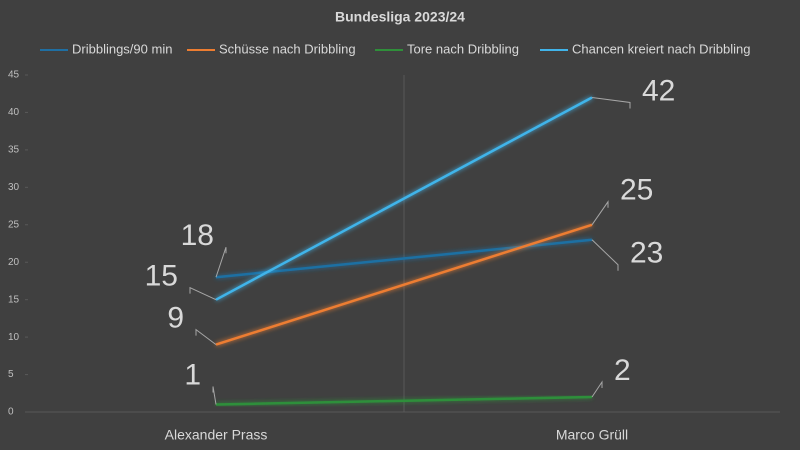  Describe the element at coordinates (175, 318) in the screenshot. I see `data-label: 9` at that location.